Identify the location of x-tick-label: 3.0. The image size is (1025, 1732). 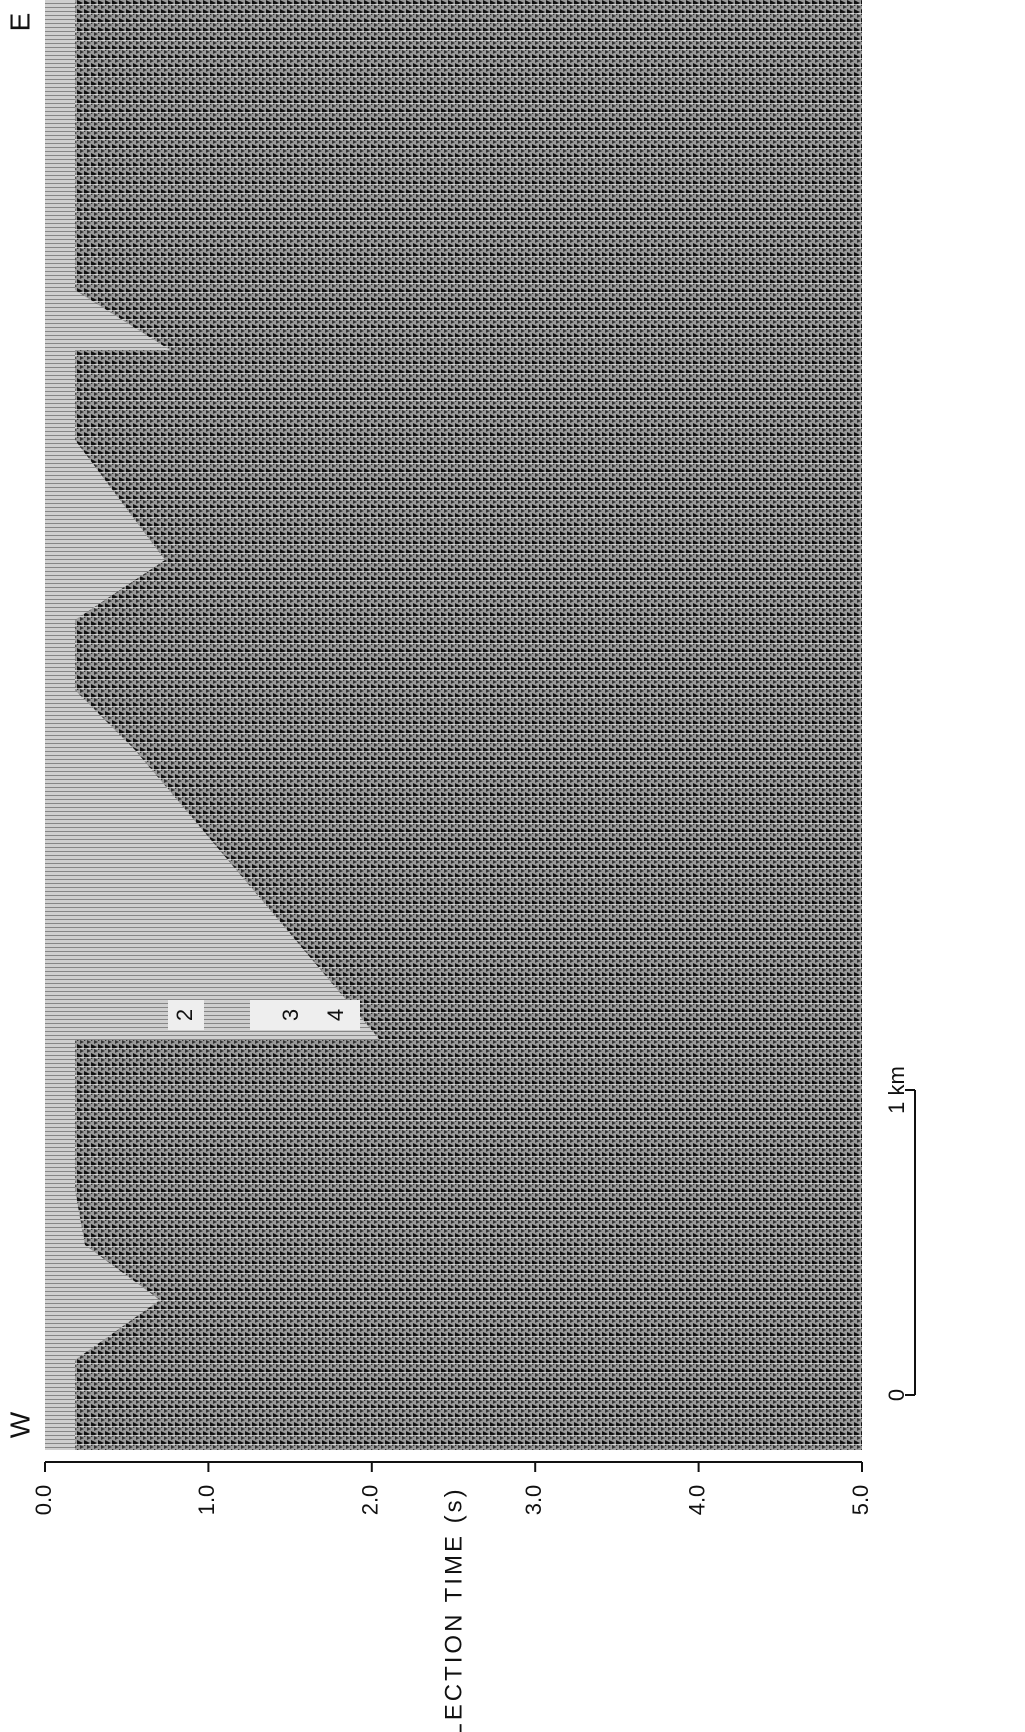
(533, 1500).